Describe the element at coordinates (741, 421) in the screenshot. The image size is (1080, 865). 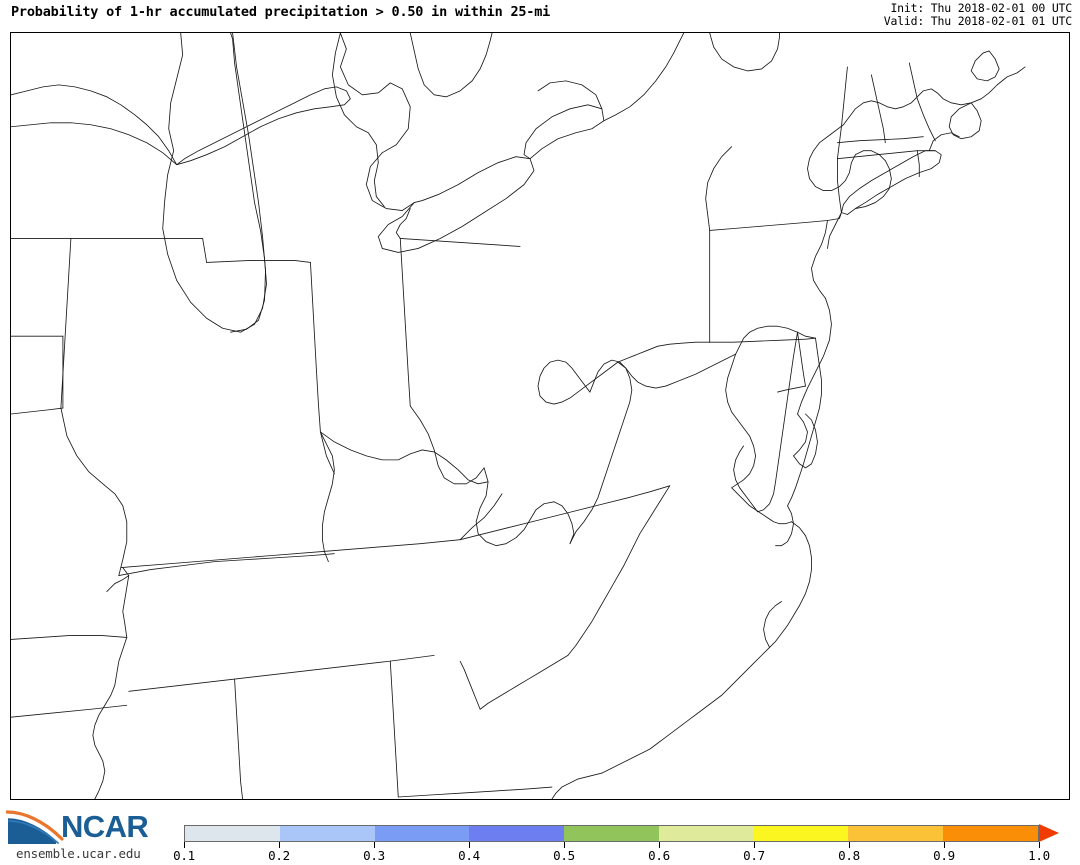
I see `chesapeake-west` at that location.